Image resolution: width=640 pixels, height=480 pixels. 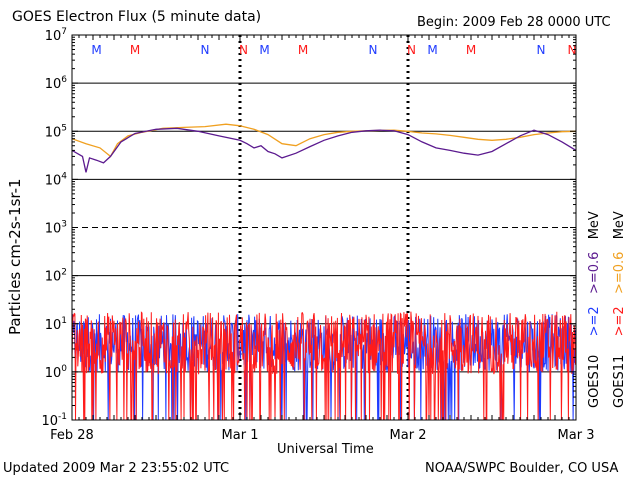 What do you see at coordinates (594, 321) in the screenshot?
I see `legend-goes10-high: >=2` at bounding box center [594, 321].